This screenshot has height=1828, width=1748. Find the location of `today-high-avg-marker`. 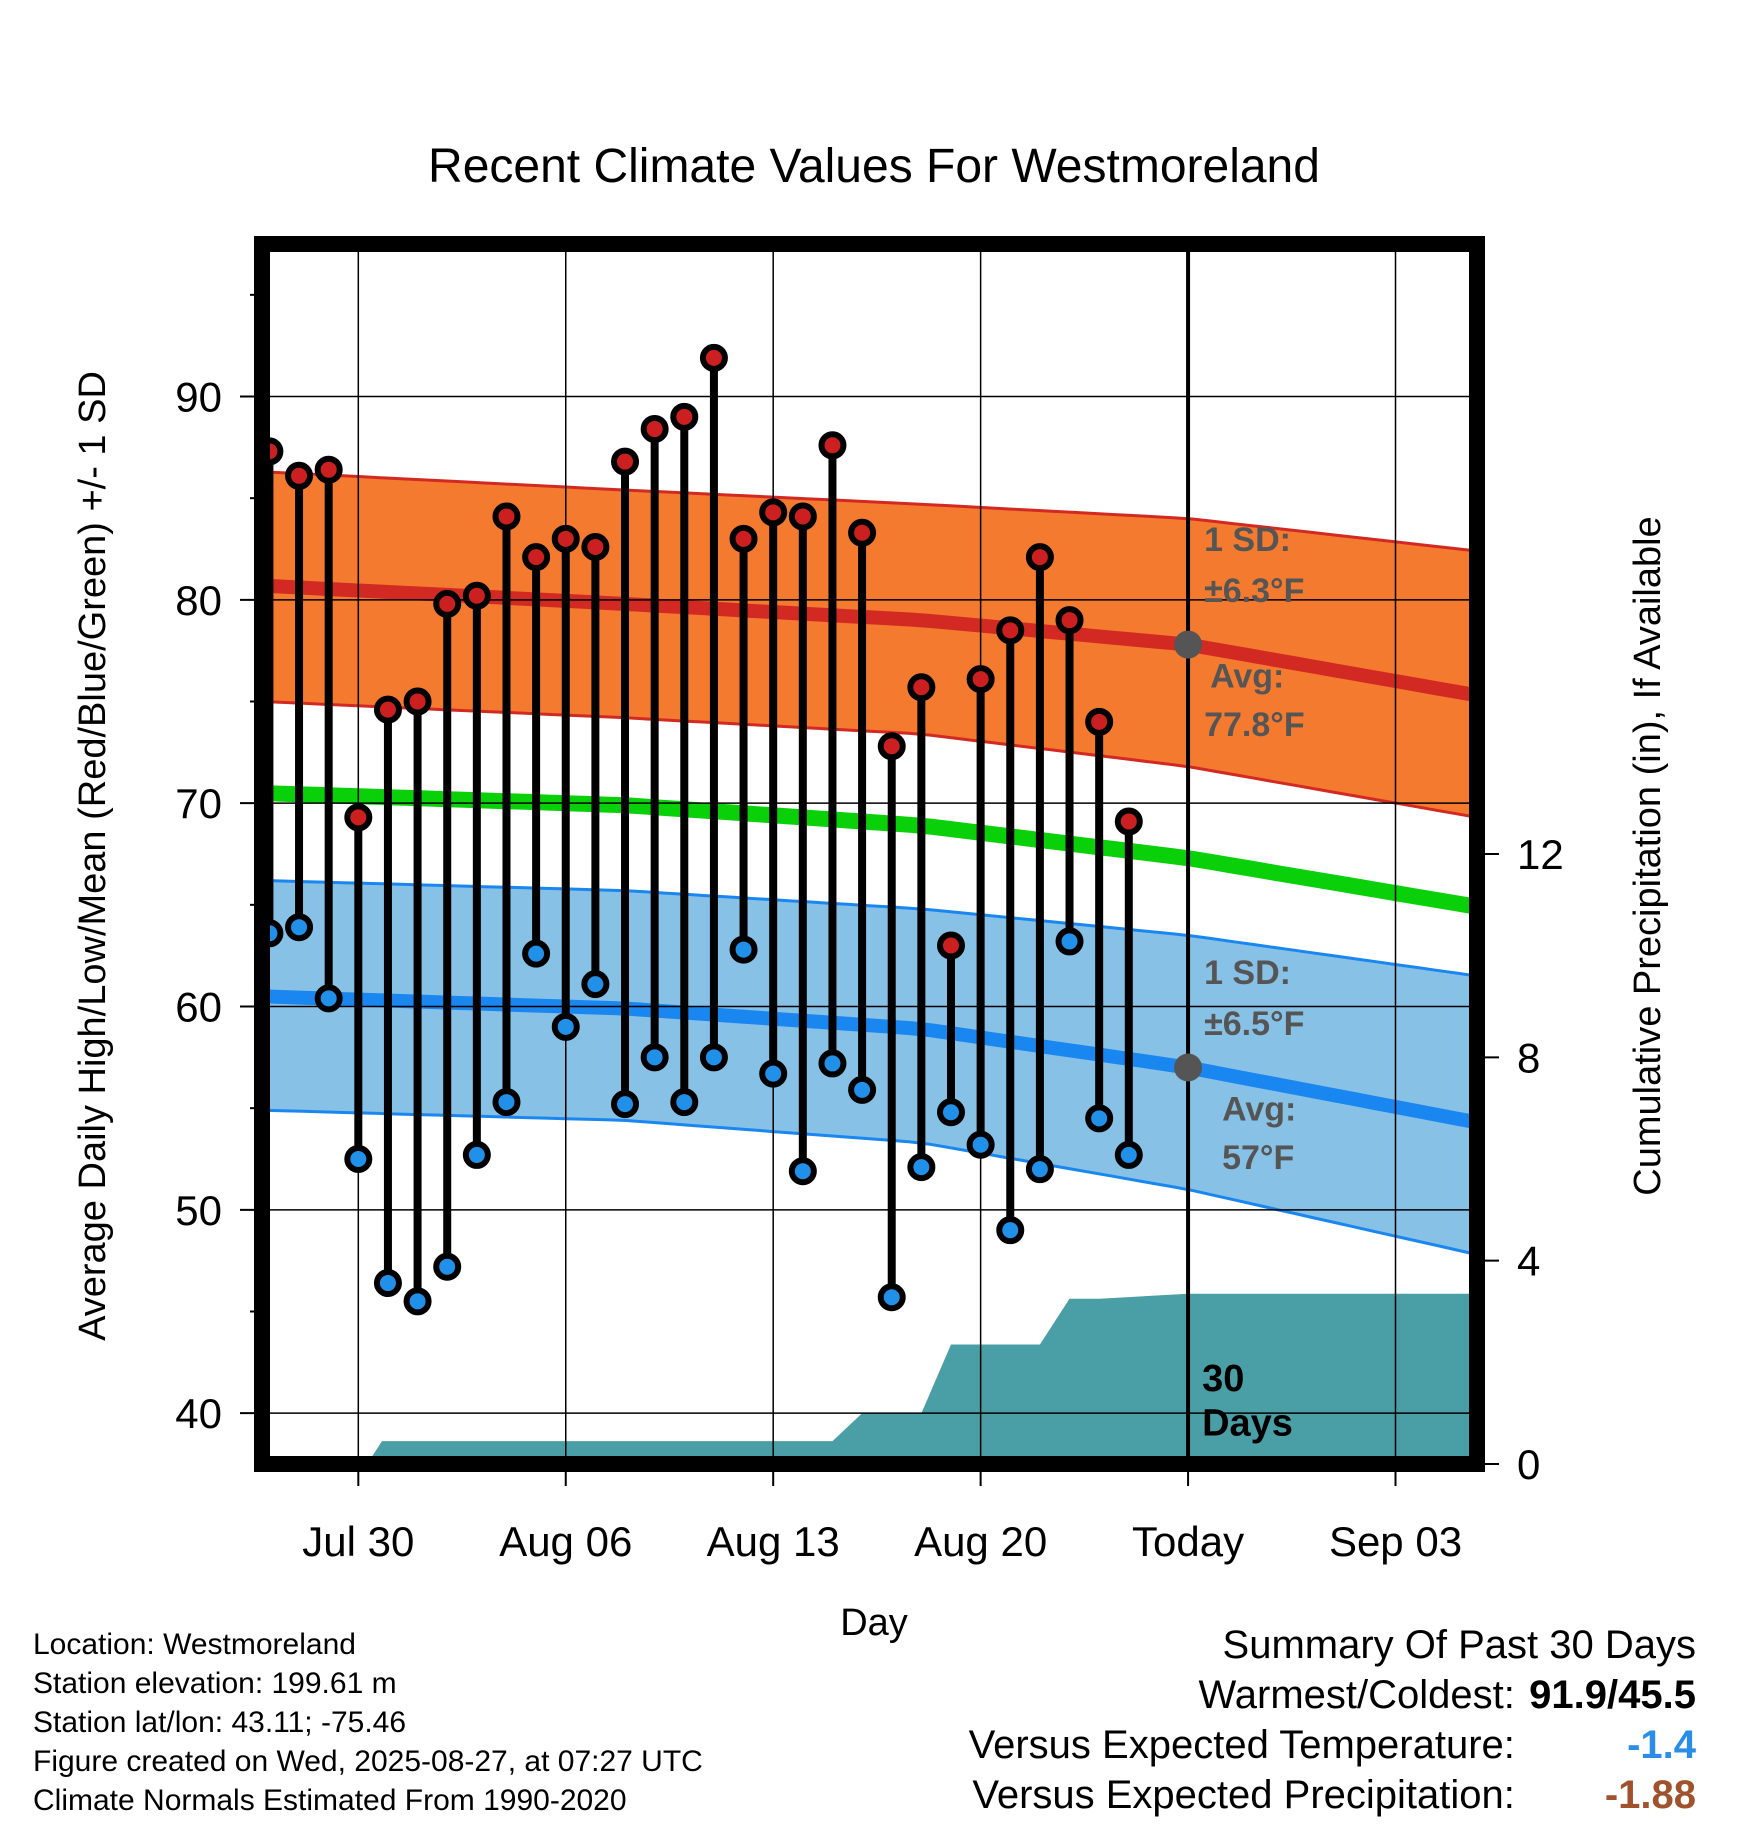

today-high-avg-marker is located at coordinates (1188, 644).